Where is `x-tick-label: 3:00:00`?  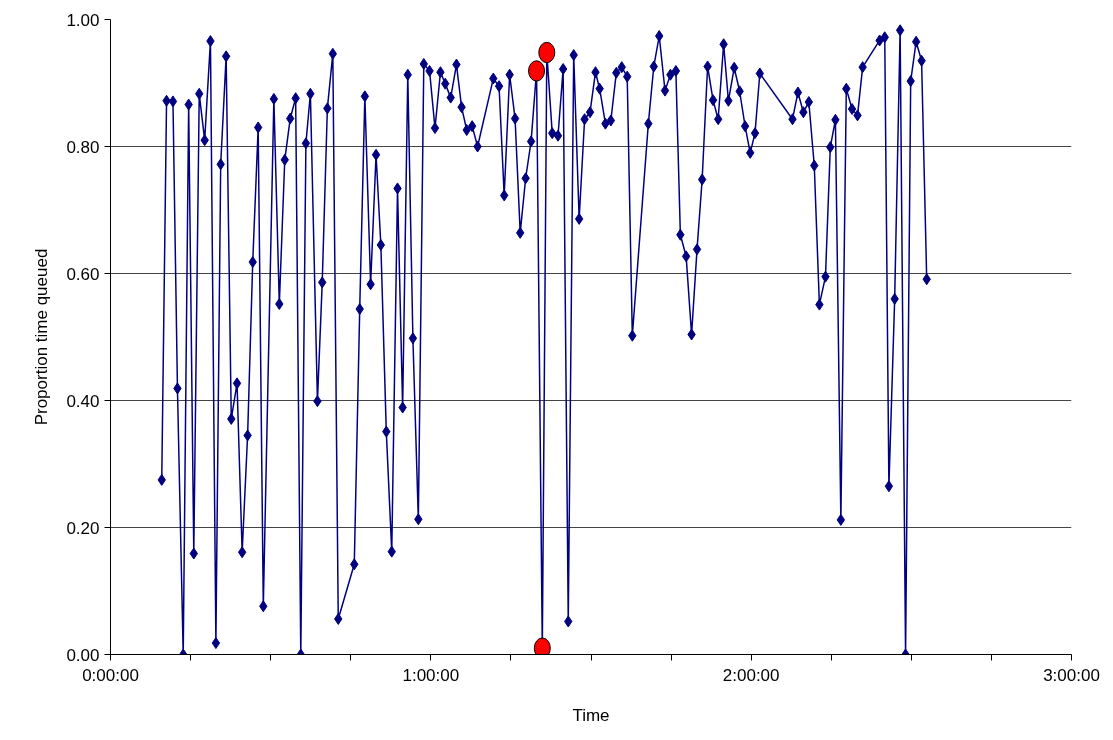
x-tick-label: 3:00:00 is located at coordinates (1071, 675).